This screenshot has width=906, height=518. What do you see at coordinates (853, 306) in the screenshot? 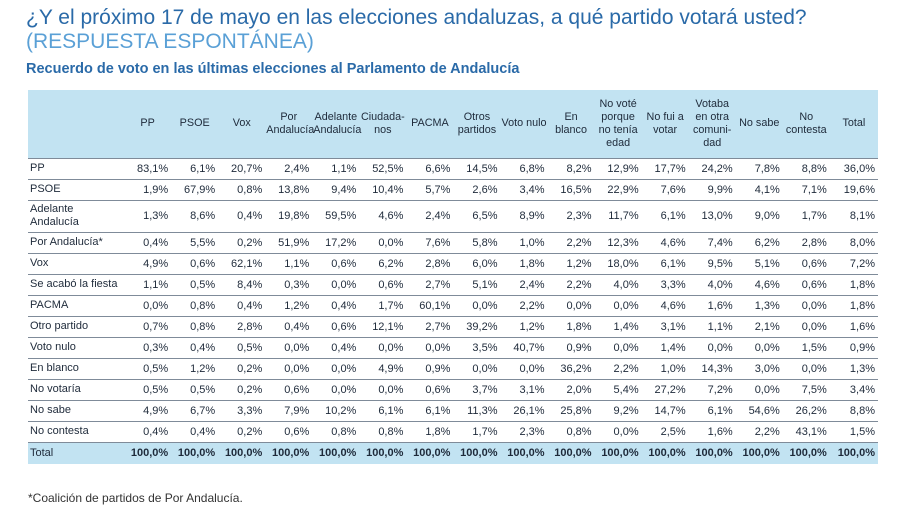
I see `table-cell: 1,8%` at bounding box center [853, 306].